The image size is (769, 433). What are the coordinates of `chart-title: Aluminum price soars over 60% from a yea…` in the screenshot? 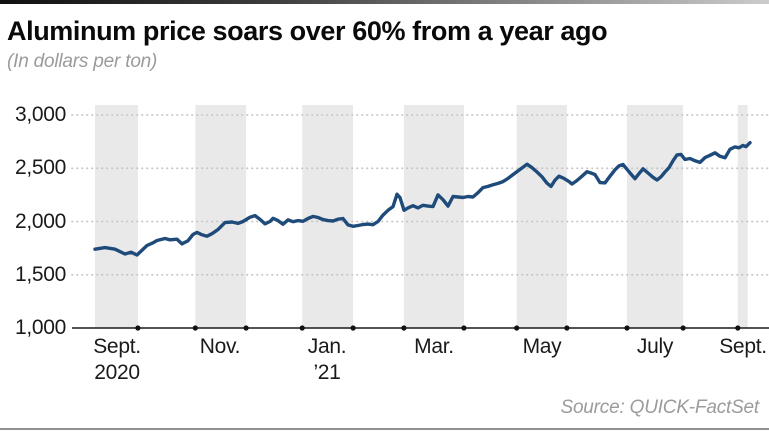 It's located at (307, 31).